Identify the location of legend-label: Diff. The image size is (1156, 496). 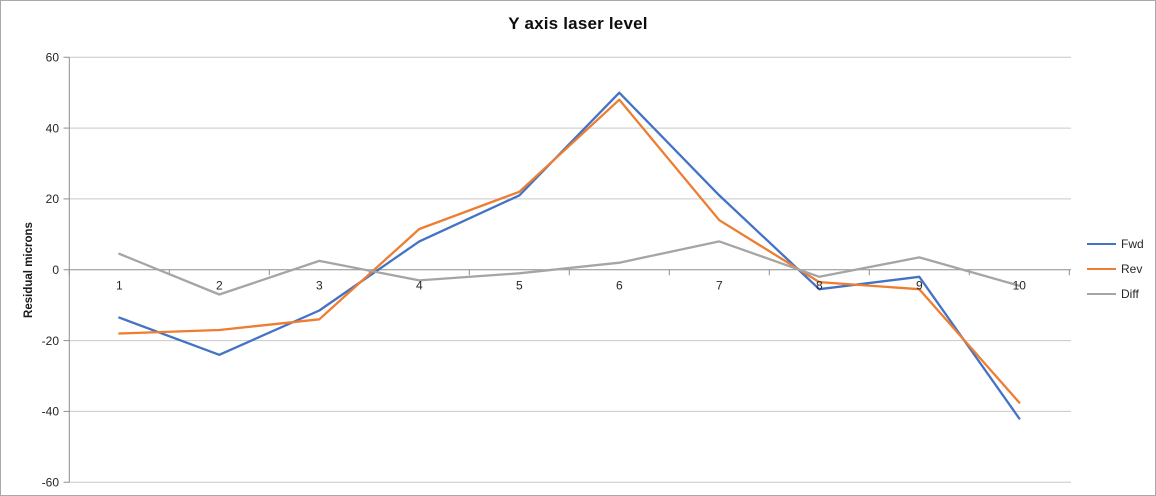
(1130, 294).